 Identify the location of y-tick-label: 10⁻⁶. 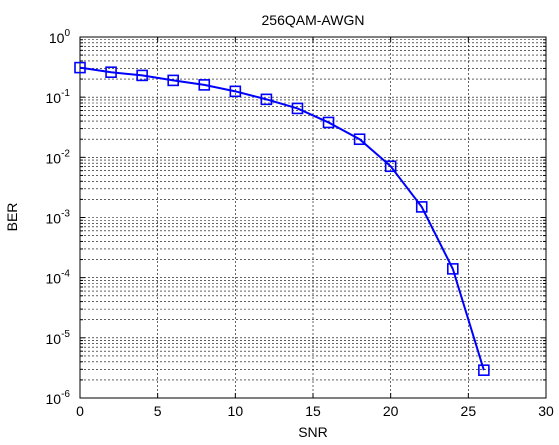
(58, 398).